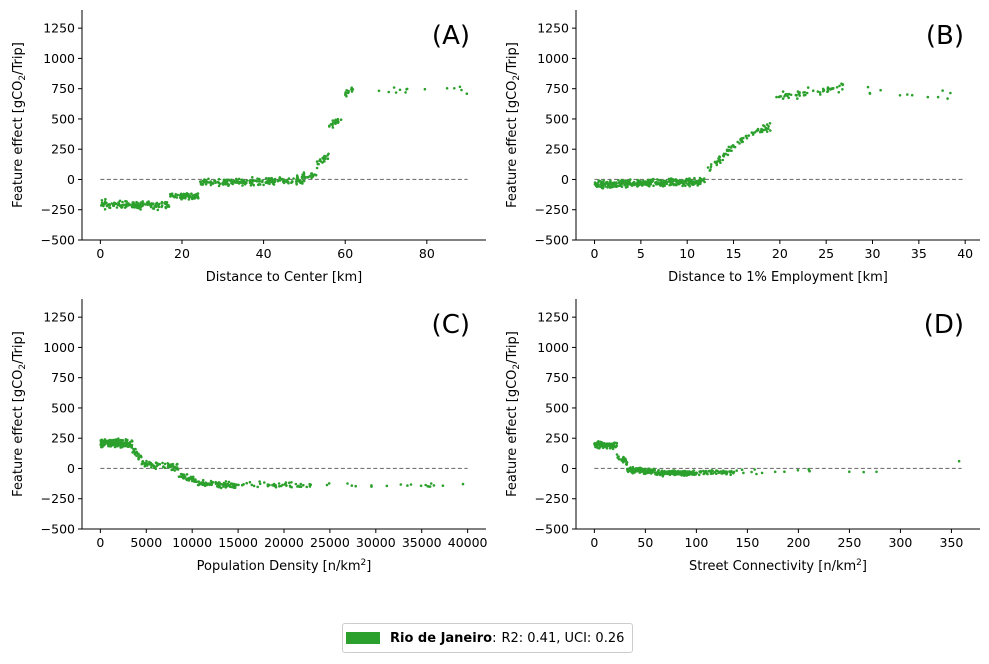  I want to click on y-tick-label: 500, so click(63, 407).